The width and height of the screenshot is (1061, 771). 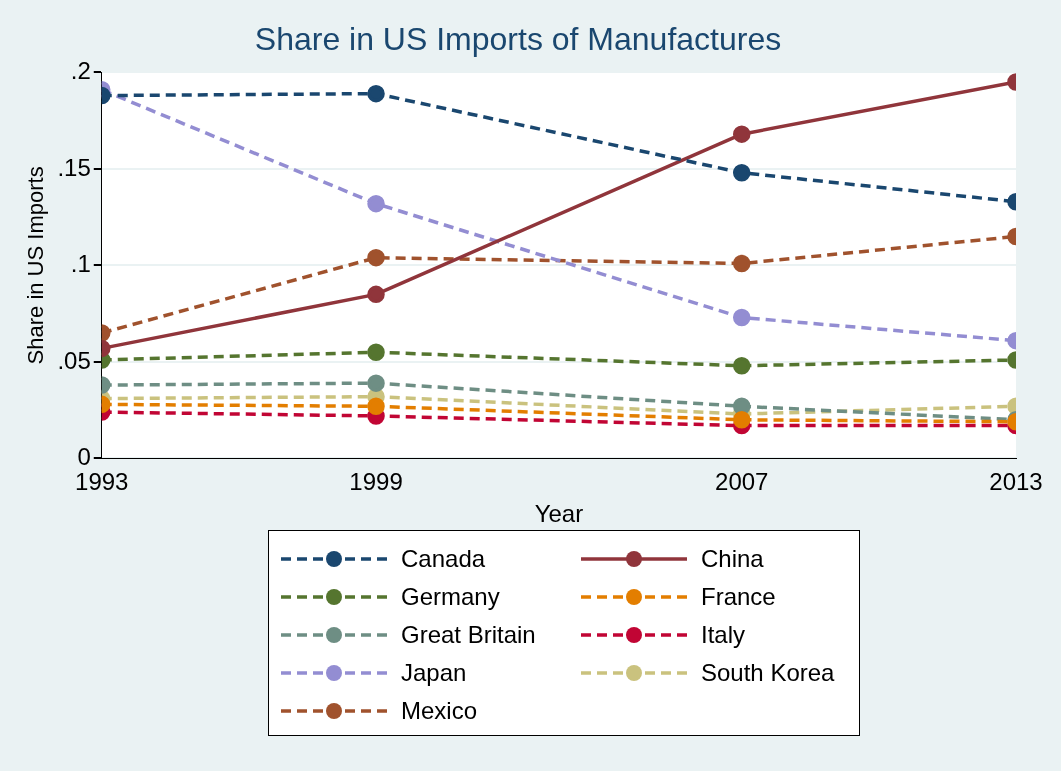 What do you see at coordinates (468, 635) in the screenshot?
I see `legend-label: Great Britain` at bounding box center [468, 635].